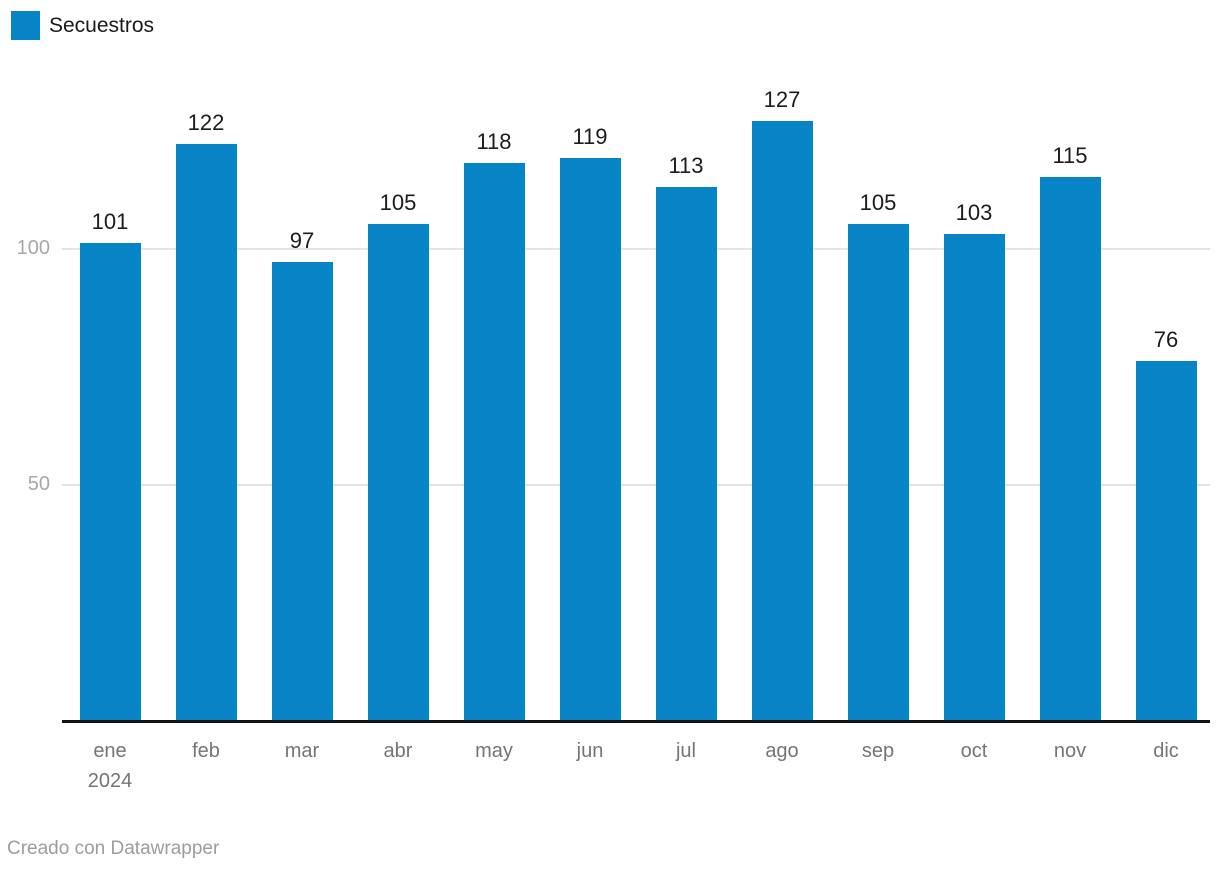 The height and width of the screenshot is (876, 1220). What do you see at coordinates (398, 202) in the screenshot?
I see `bar-value-label-abr: 105` at bounding box center [398, 202].